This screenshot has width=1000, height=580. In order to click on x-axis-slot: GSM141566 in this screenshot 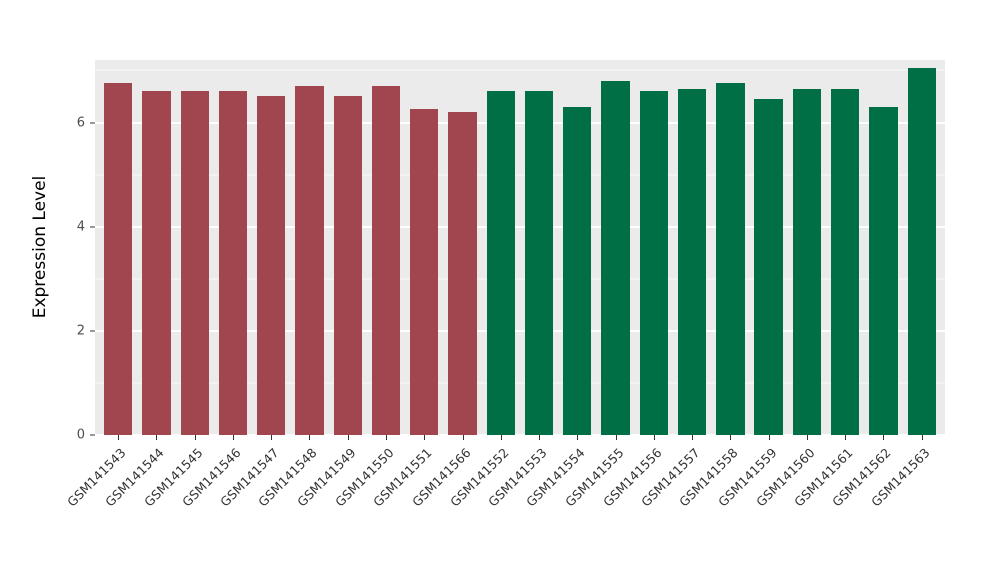, I will do `click(445, 500)`.